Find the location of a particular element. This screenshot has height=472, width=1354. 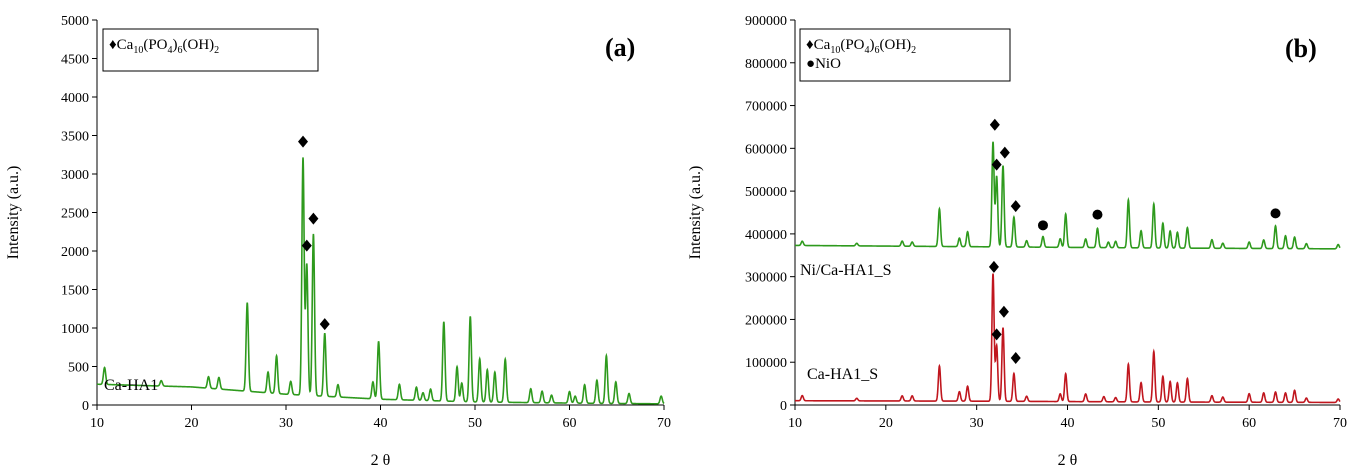

y-tick-label: 500 is located at coordinates (78, 368).